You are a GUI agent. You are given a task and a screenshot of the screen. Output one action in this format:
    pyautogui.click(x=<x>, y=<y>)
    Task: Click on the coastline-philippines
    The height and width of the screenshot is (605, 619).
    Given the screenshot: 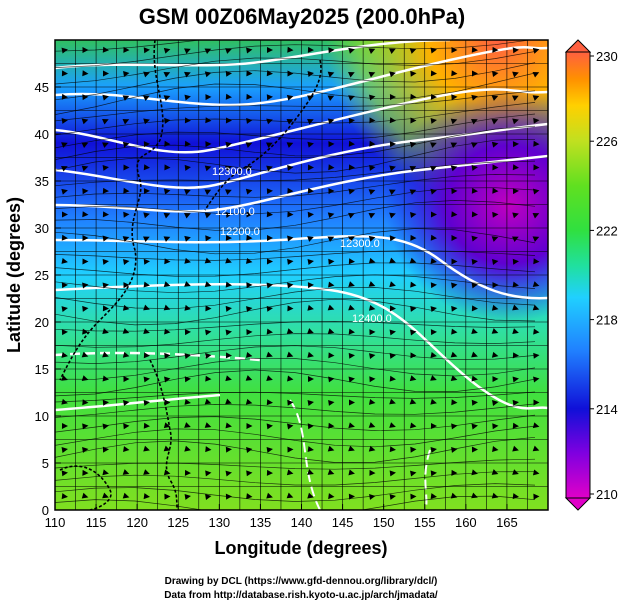 What is the action you would take?
    pyautogui.click(x=164, y=434)
    